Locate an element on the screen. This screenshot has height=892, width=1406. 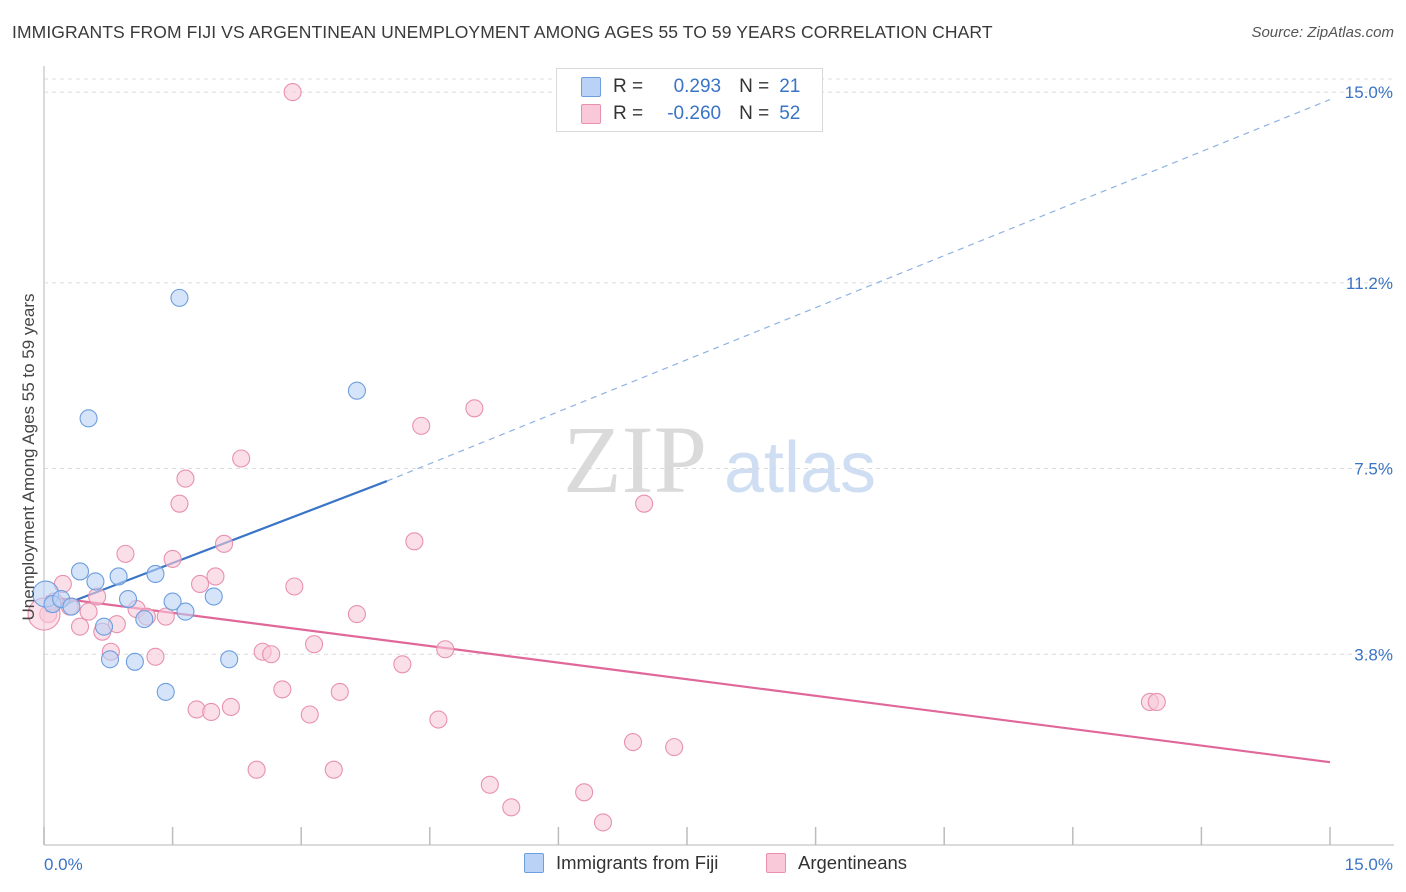
series-legend-label-fiji: Immigrants from Fiji is located at coordinates (637, 862).